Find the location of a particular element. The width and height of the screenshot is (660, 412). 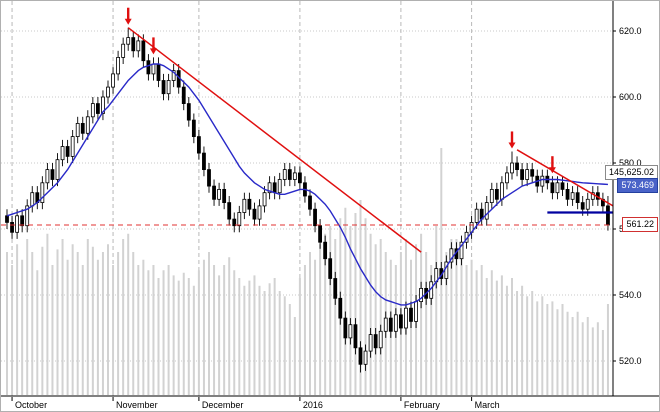

x-month-label: November is located at coordinates (137, 405).